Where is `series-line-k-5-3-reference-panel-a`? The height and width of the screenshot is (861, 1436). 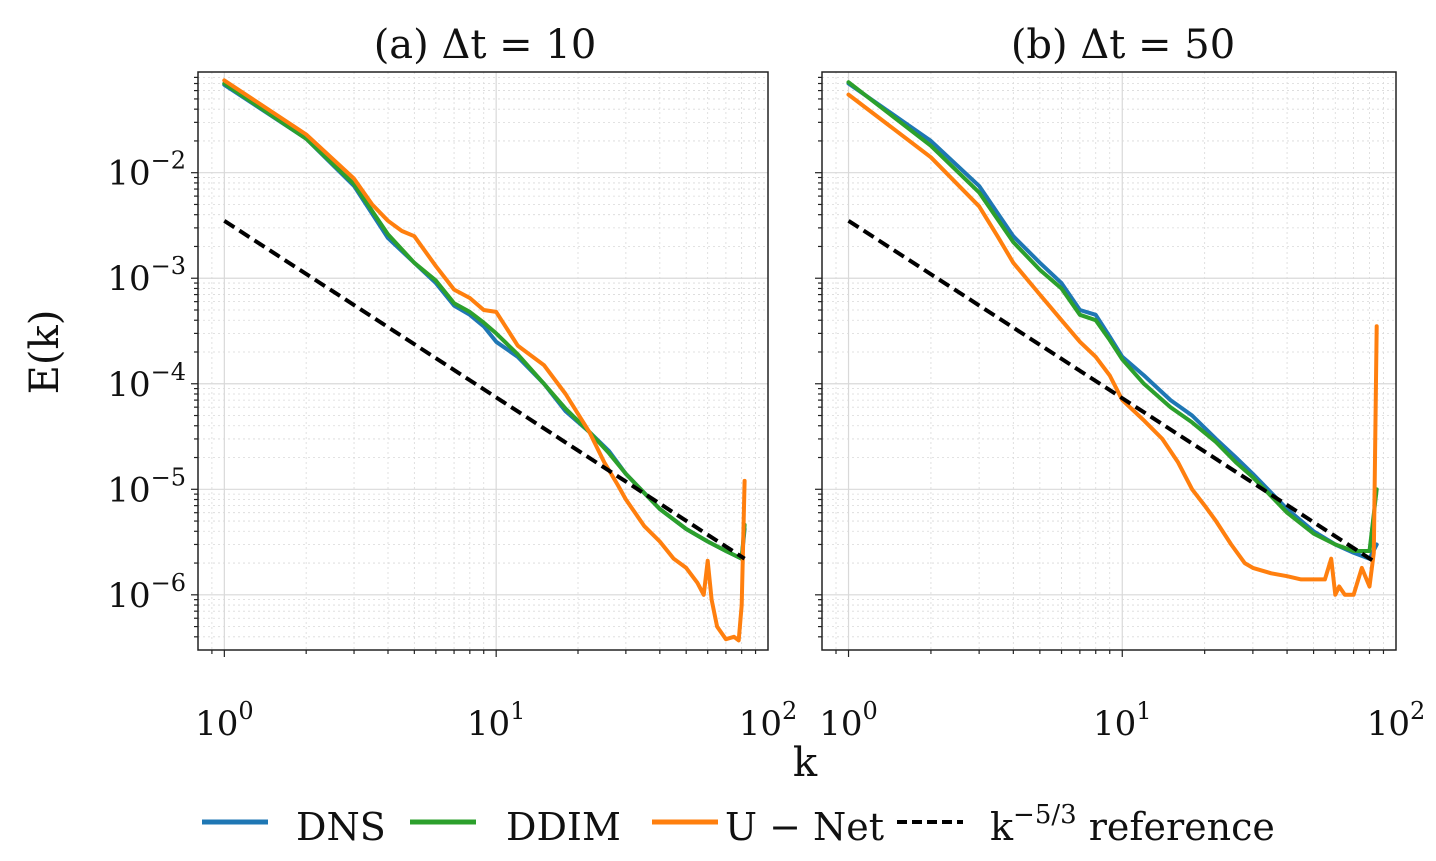
series-line-k-5-3-reference-panel-a is located at coordinates (484, 390).